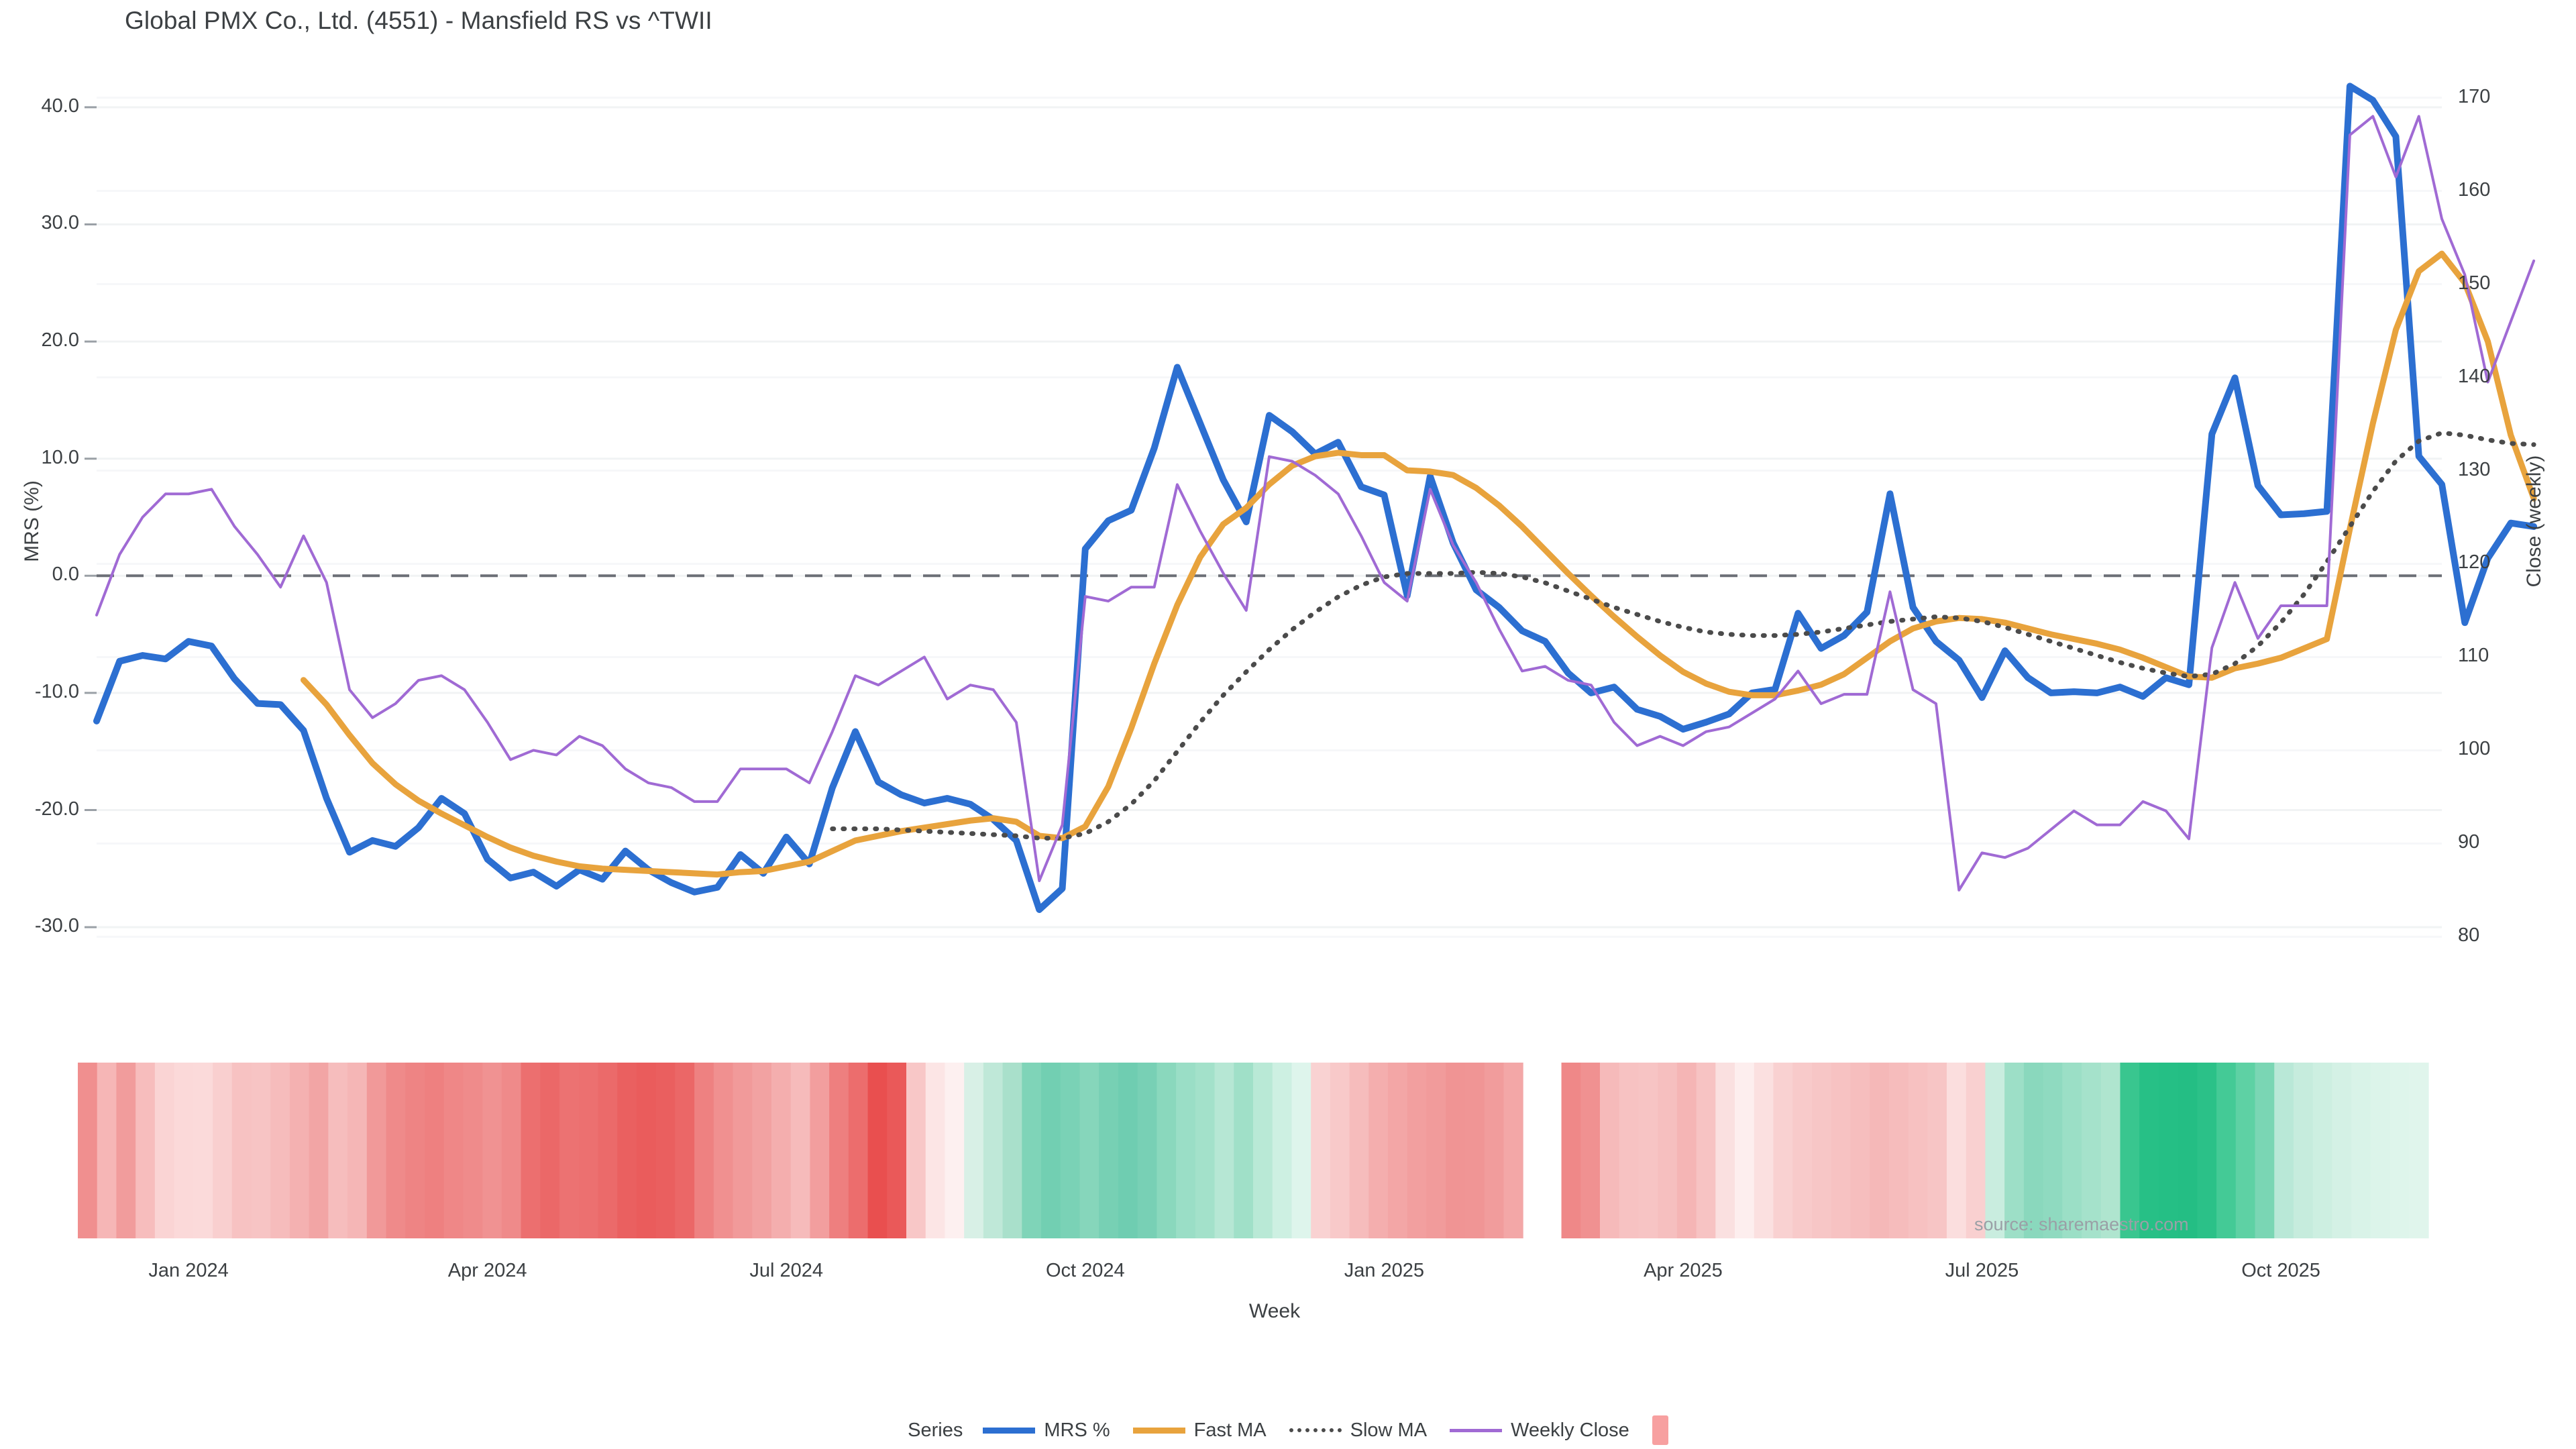 This screenshot has height=1449, width=2576. Describe the element at coordinates (1570, 1430) in the screenshot. I see `legend-label: Weekly Close` at that location.